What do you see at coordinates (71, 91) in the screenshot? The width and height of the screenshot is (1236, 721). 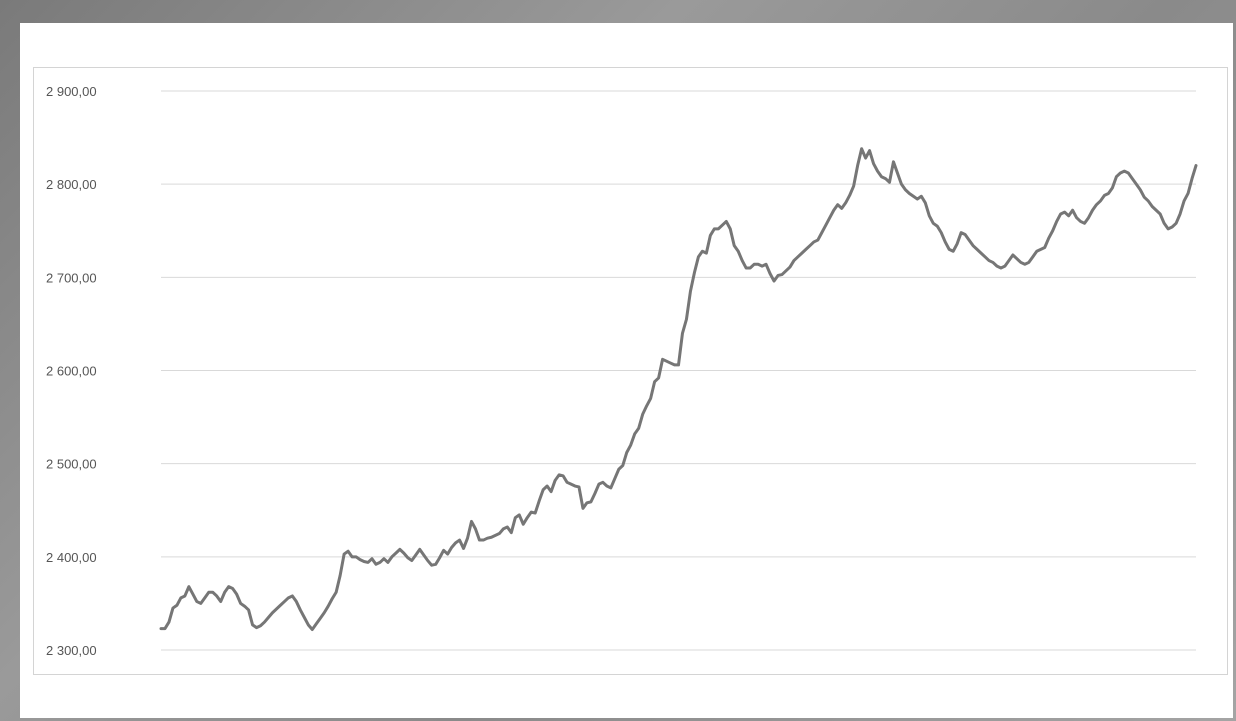 I see `y-tick-label: 2 900,00` at bounding box center [71, 91].